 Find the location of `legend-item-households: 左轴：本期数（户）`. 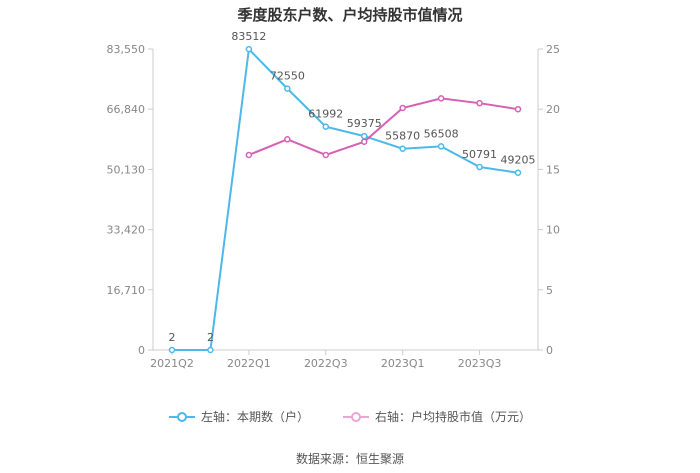

legend-item-households: 左轴：本期数（户） is located at coordinates (238, 416).